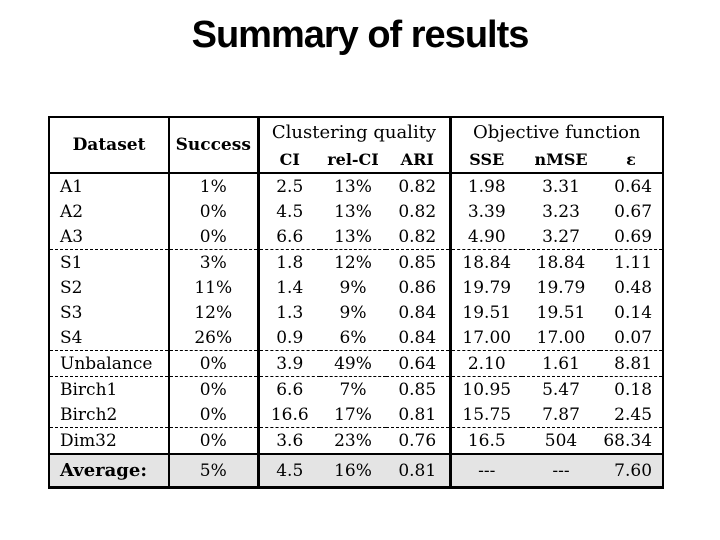  What do you see at coordinates (486, 262) in the screenshot?
I see `cell-sse: 18.84` at bounding box center [486, 262].